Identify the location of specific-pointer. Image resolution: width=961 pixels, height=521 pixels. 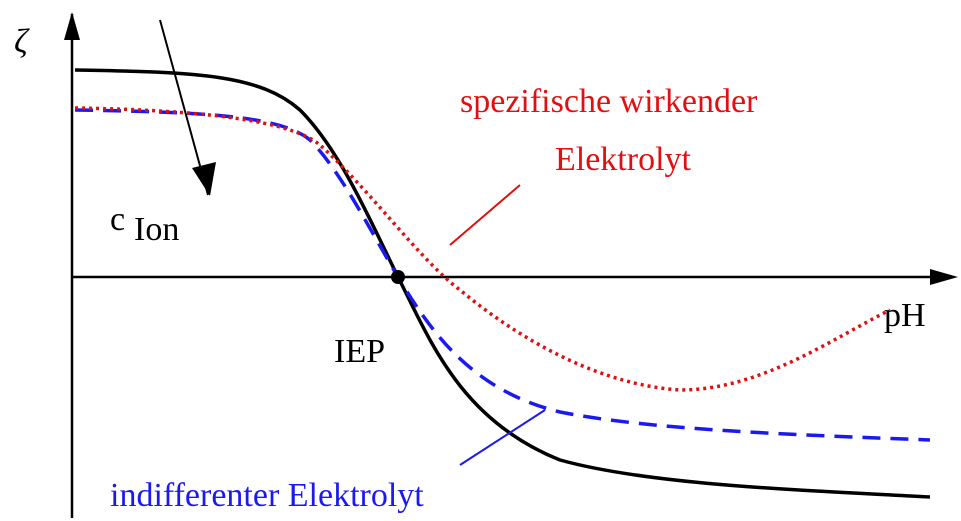
(485, 215).